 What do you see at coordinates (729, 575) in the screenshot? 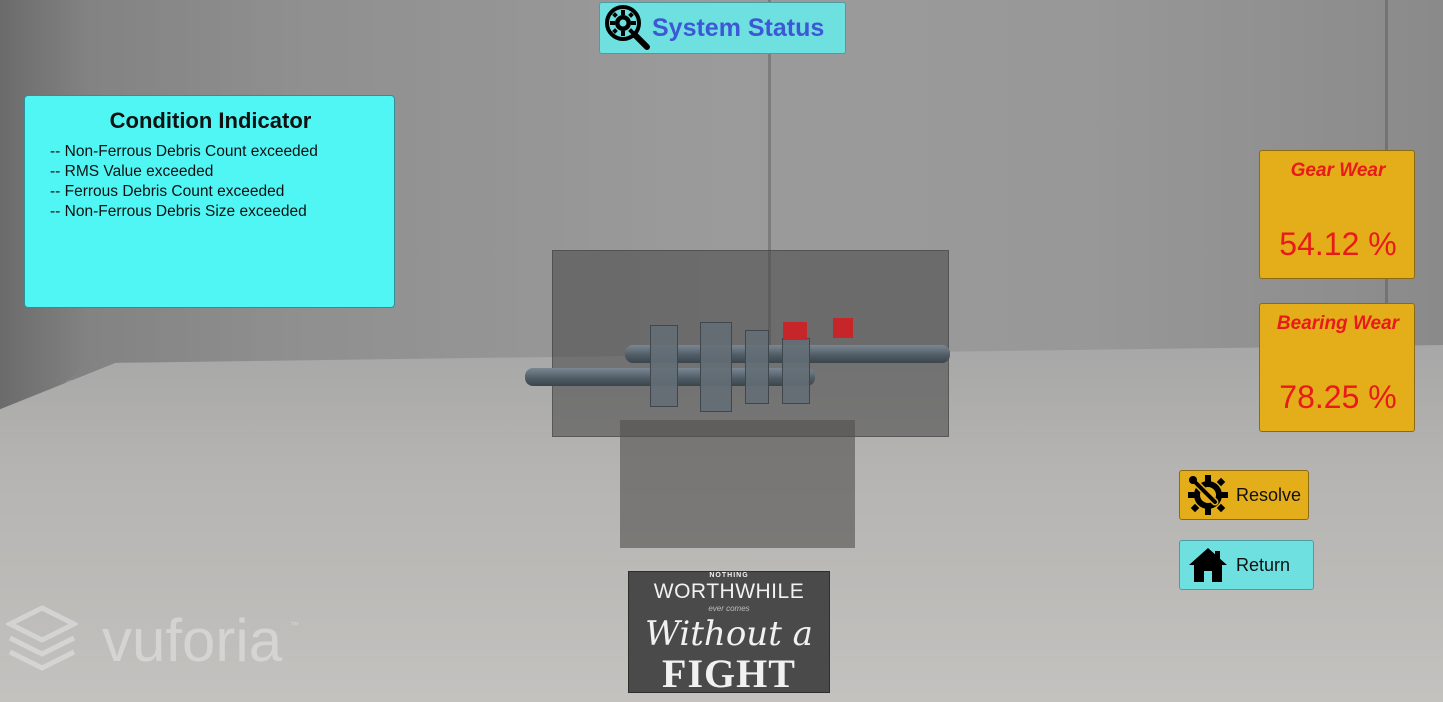
I see `poster-text: NOTHING` at bounding box center [729, 575].